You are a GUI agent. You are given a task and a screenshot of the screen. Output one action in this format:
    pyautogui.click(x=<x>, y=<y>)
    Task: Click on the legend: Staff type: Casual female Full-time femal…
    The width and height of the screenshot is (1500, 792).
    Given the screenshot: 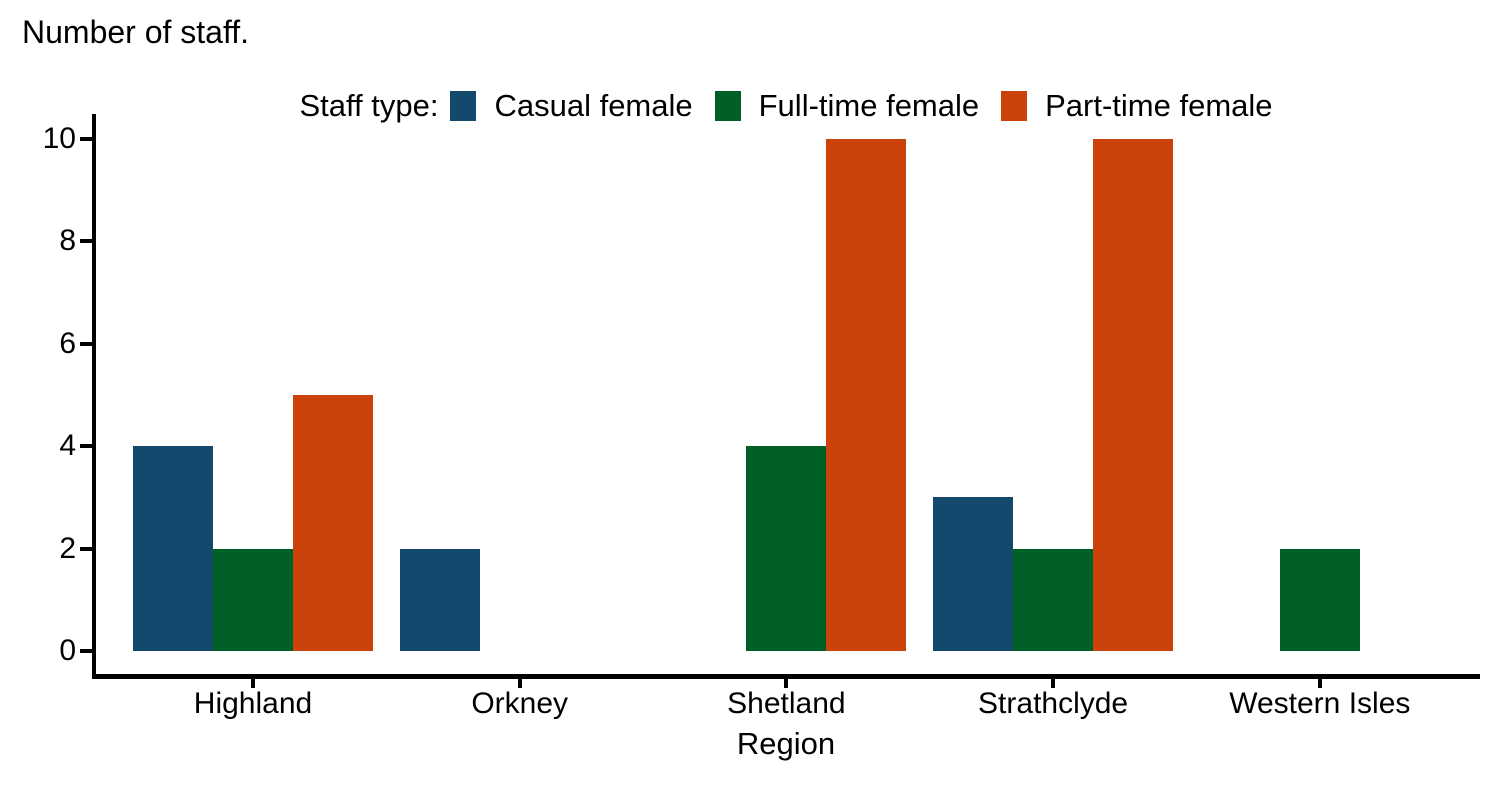 What is the action you would take?
    pyautogui.click(x=786, y=106)
    